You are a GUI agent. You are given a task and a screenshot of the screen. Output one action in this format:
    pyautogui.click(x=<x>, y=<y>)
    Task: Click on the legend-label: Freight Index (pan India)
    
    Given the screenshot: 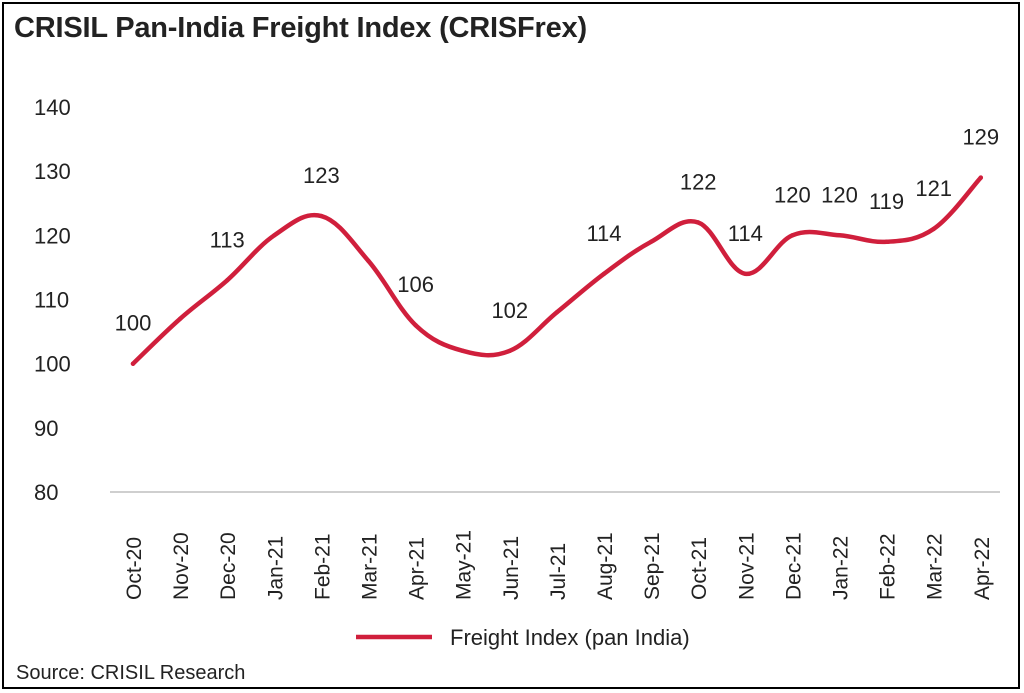 What is the action you would take?
    pyautogui.click(x=570, y=637)
    